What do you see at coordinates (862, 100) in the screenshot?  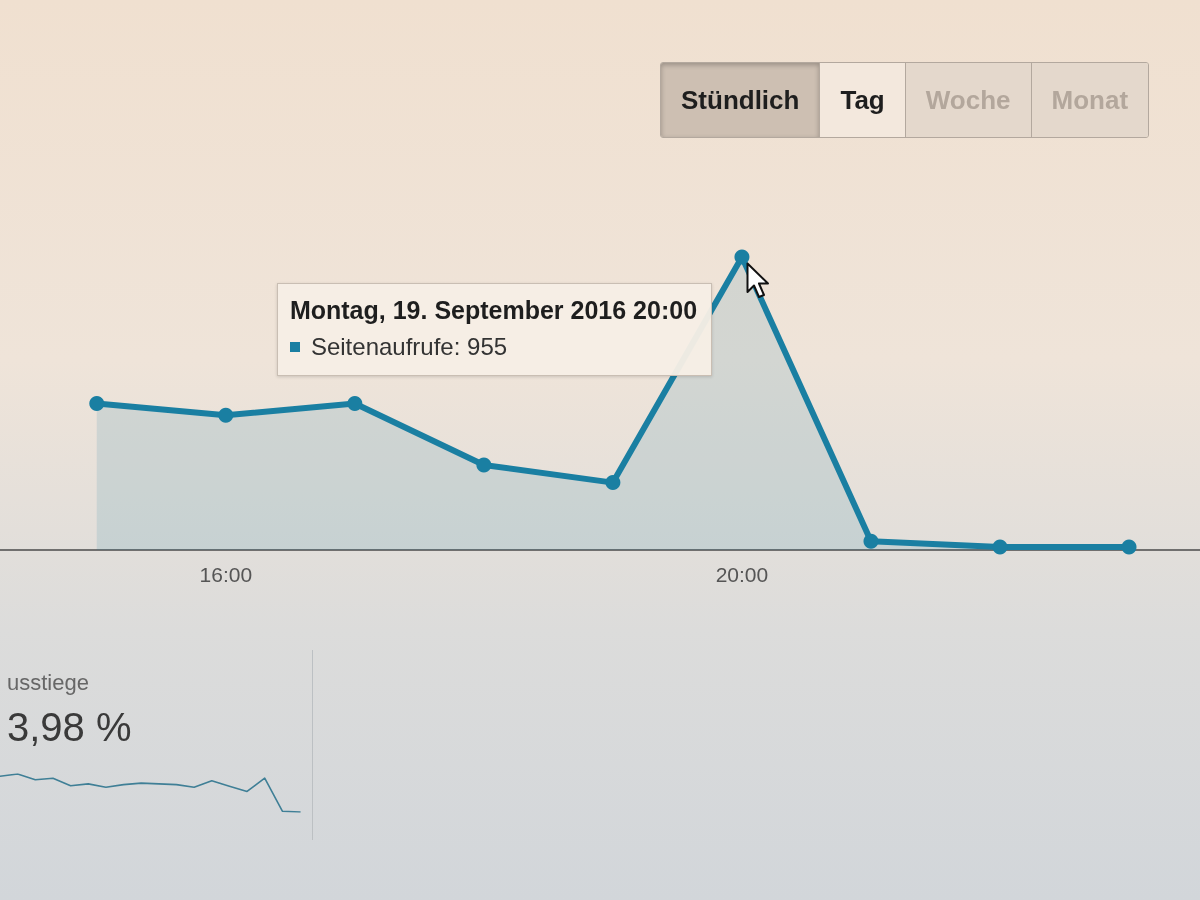 I see `button: Tag` at bounding box center [862, 100].